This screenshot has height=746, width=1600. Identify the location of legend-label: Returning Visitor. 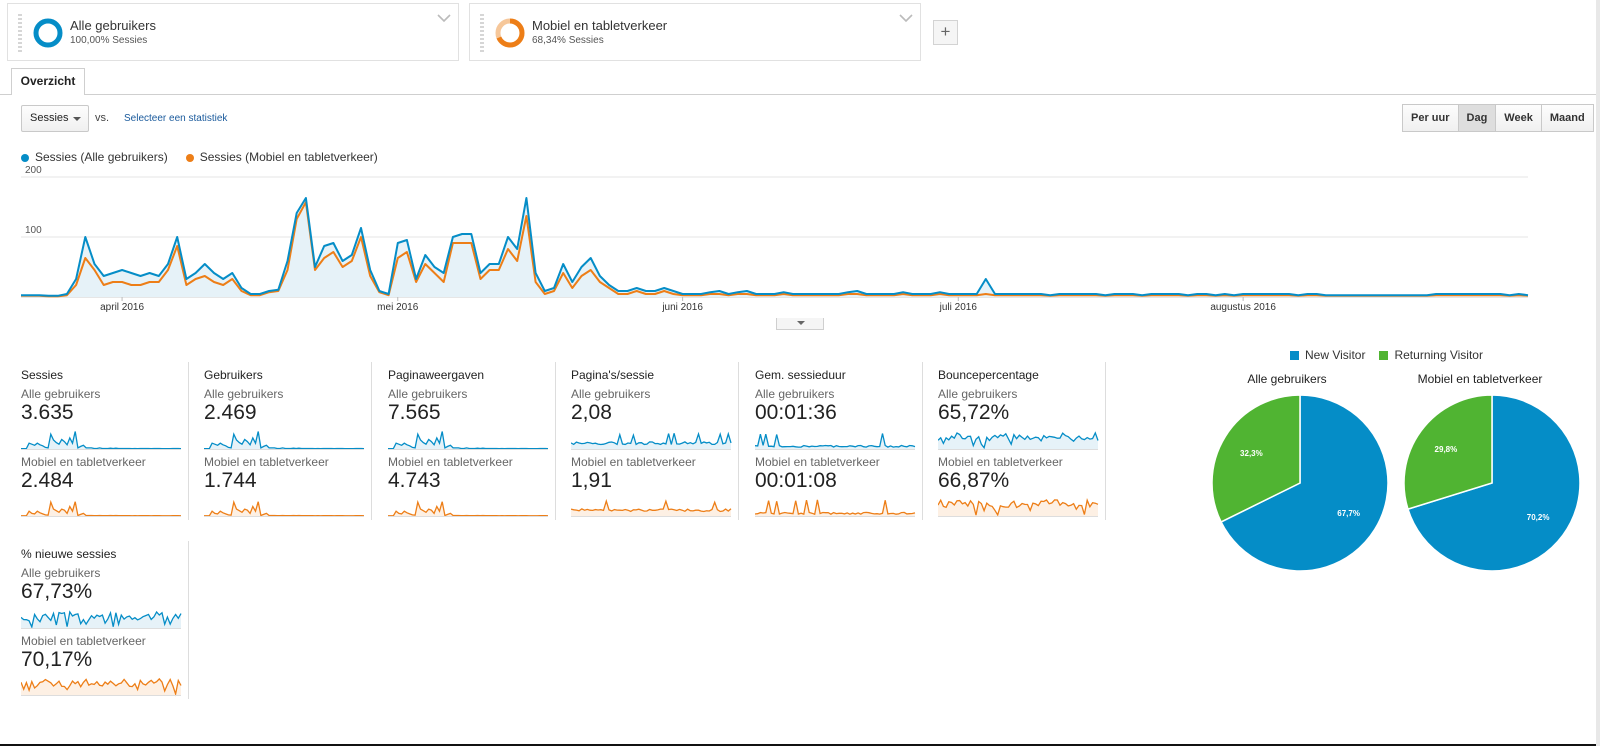
(1438, 355).